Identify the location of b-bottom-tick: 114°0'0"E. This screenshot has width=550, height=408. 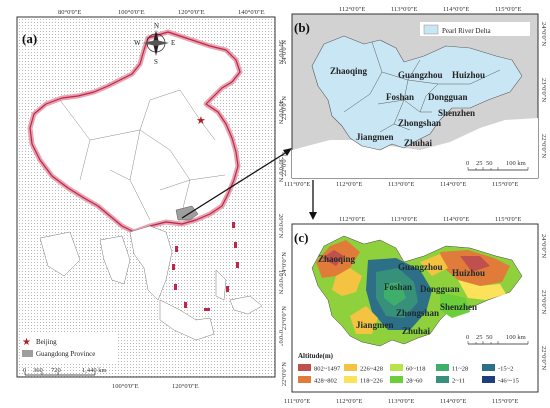
(453, 184).